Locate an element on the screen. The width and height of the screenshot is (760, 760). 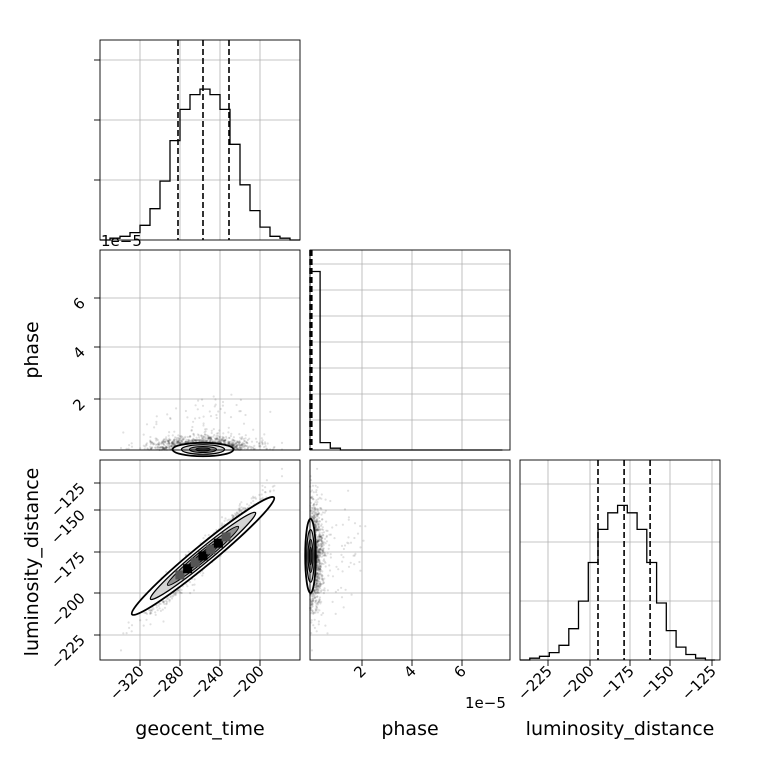
axis-label-phase-y: phase is located at coordinates (32, 349).